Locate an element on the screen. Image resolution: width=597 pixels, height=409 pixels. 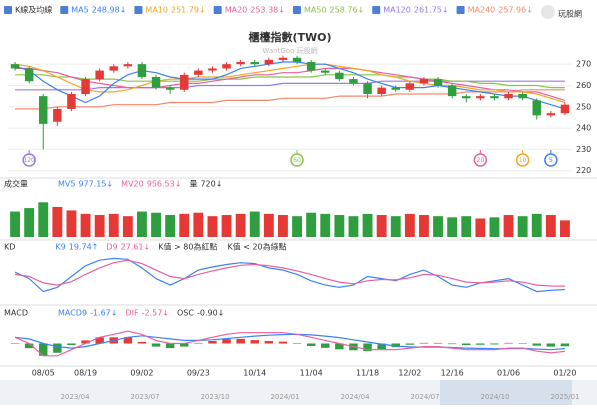
x-tick-label: 09/02 is located at coordinates (141, 373).